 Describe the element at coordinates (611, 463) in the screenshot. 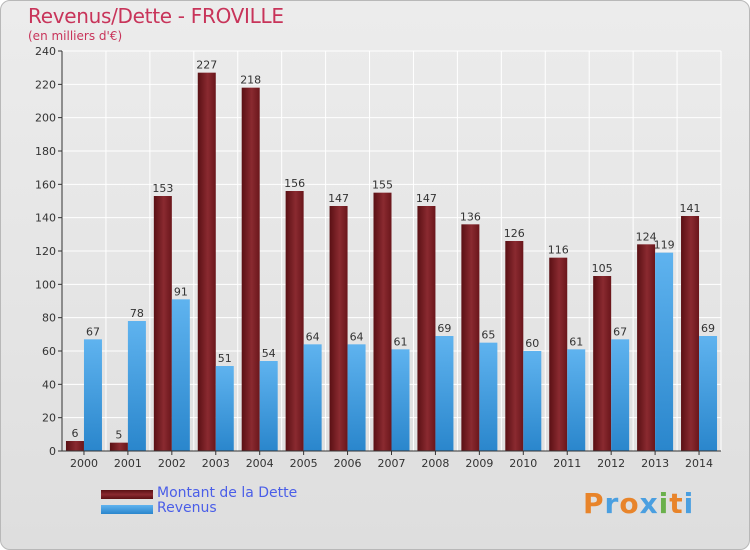

I see `x-tick-label: 2012` at that location.